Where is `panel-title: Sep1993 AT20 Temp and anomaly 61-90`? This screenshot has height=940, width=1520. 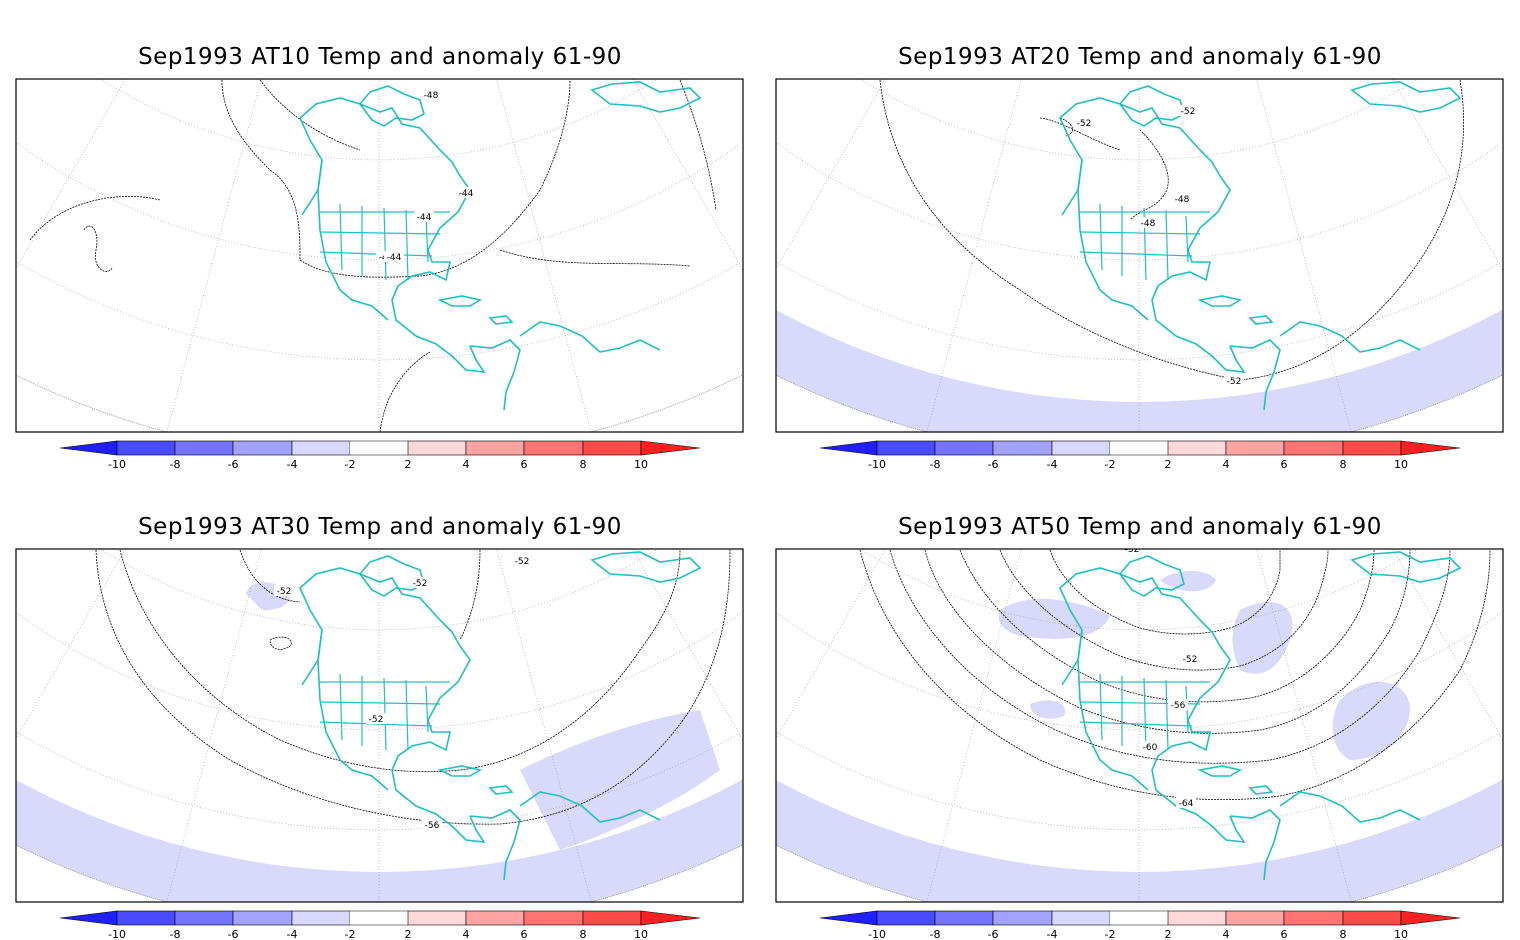
panel-title: Sep1993 AT20 Temp and anomaly 61-90 is located at coordinates (1140, 57).